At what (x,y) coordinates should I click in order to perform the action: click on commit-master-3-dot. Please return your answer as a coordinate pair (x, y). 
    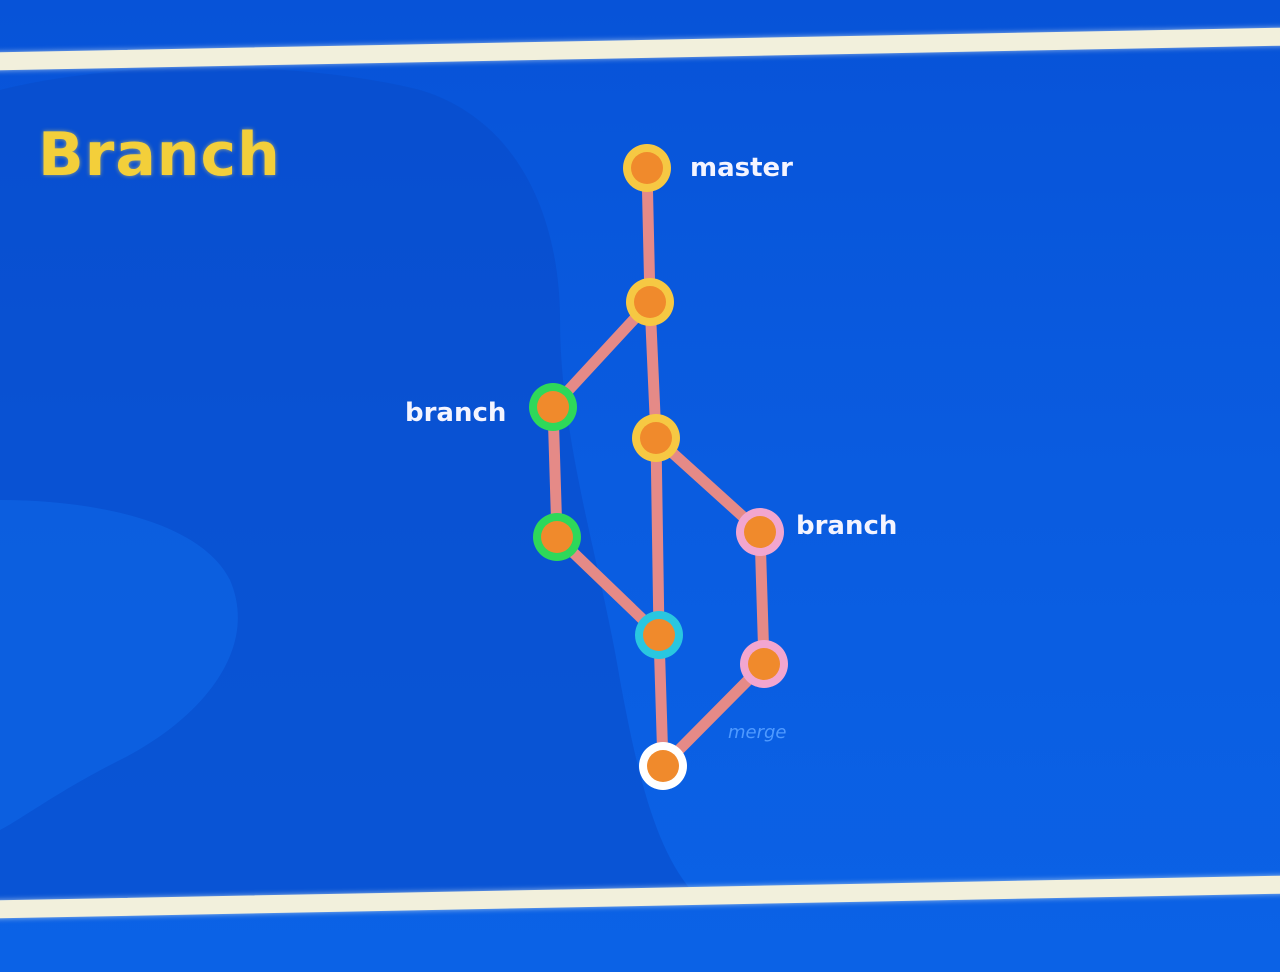
    Looking at the image, I should click on (656, 438).